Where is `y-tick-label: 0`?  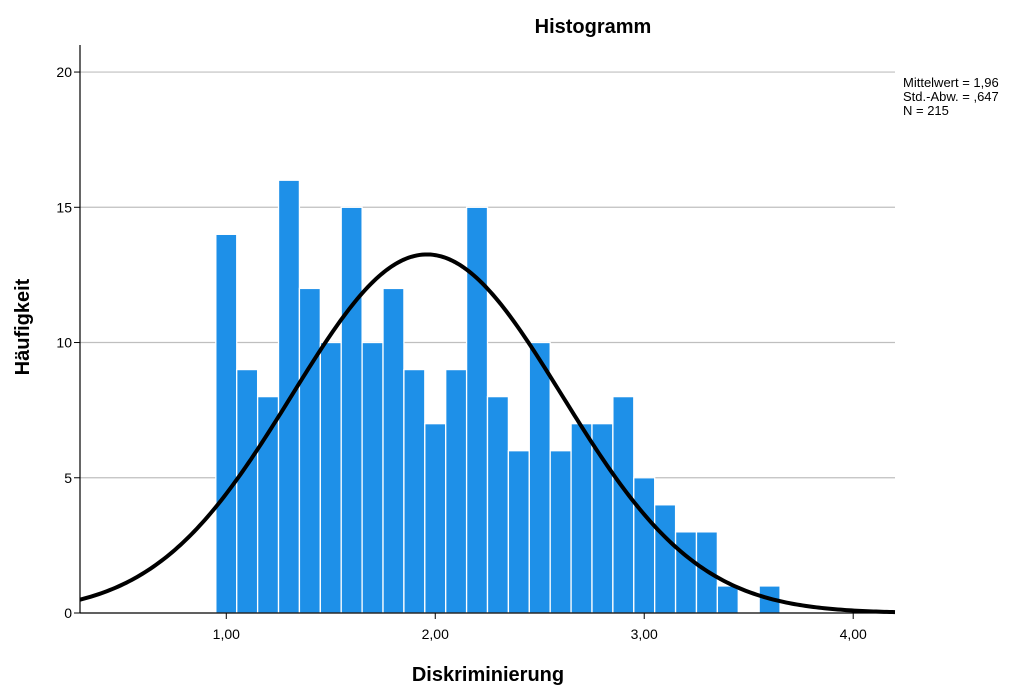
y-tick-label: 0 is located at coordinates (68, 613).